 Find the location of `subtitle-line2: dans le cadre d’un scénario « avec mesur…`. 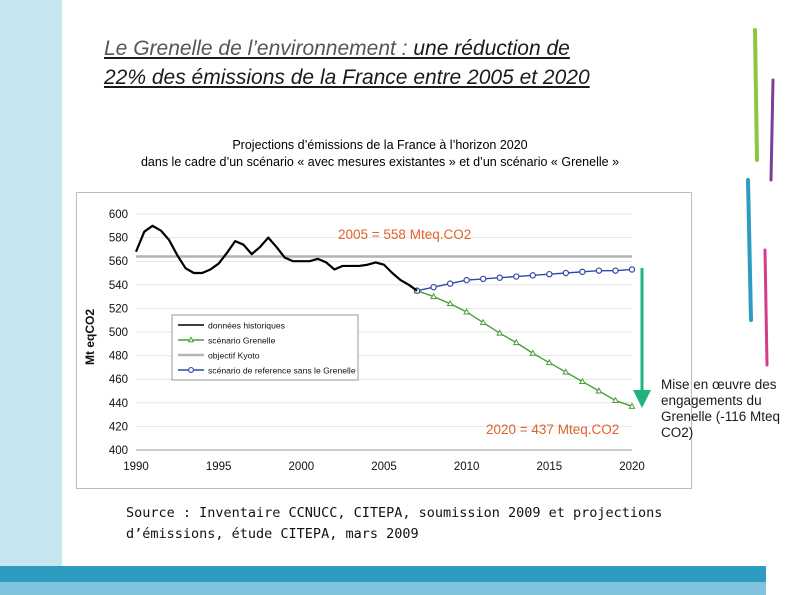

subtitle-line2: dans le cadre d’un scénario « avec mesur… is located at coordinates (380, 162).